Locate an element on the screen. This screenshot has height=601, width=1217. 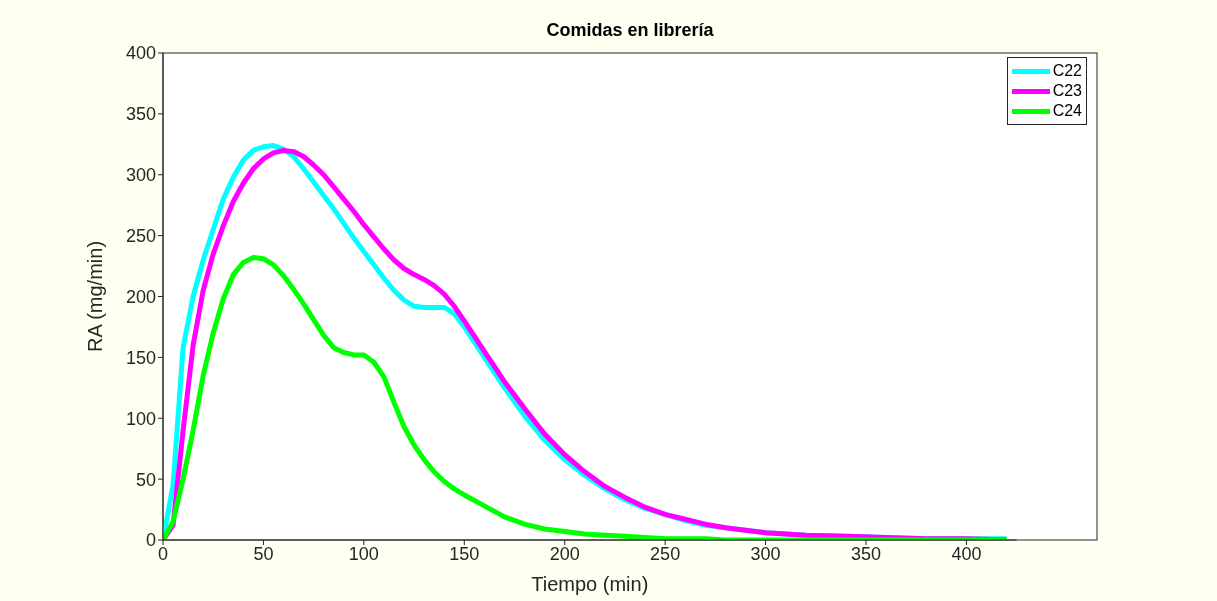
x-tick-label: 300 is located at coordinates (765, 553).